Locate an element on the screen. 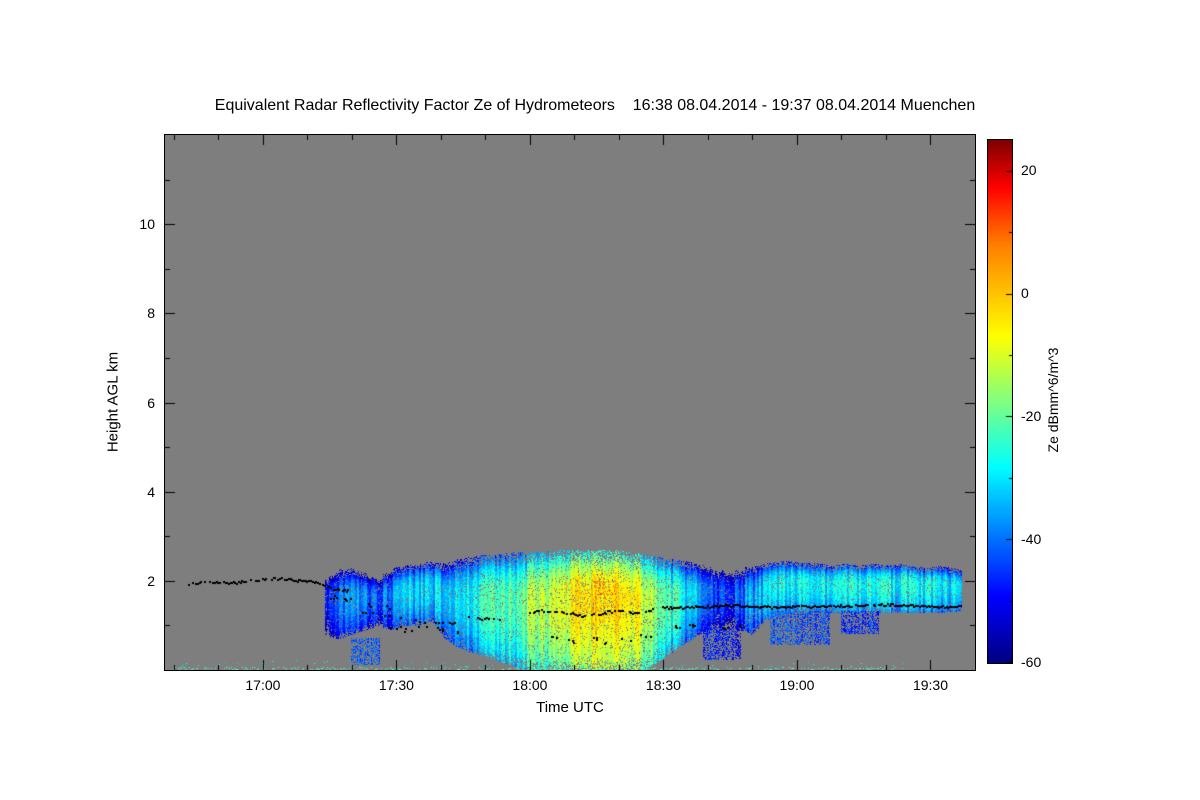  x-tick-label: 18:30 is located at coordinates (663, 685).